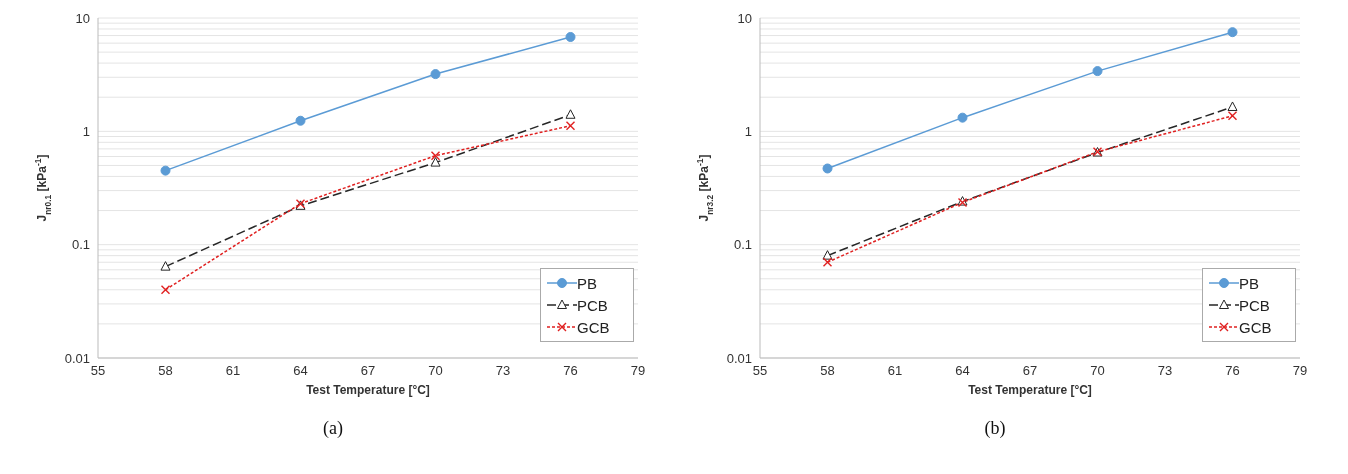  I want to click on text: (b), so click(995, 428).